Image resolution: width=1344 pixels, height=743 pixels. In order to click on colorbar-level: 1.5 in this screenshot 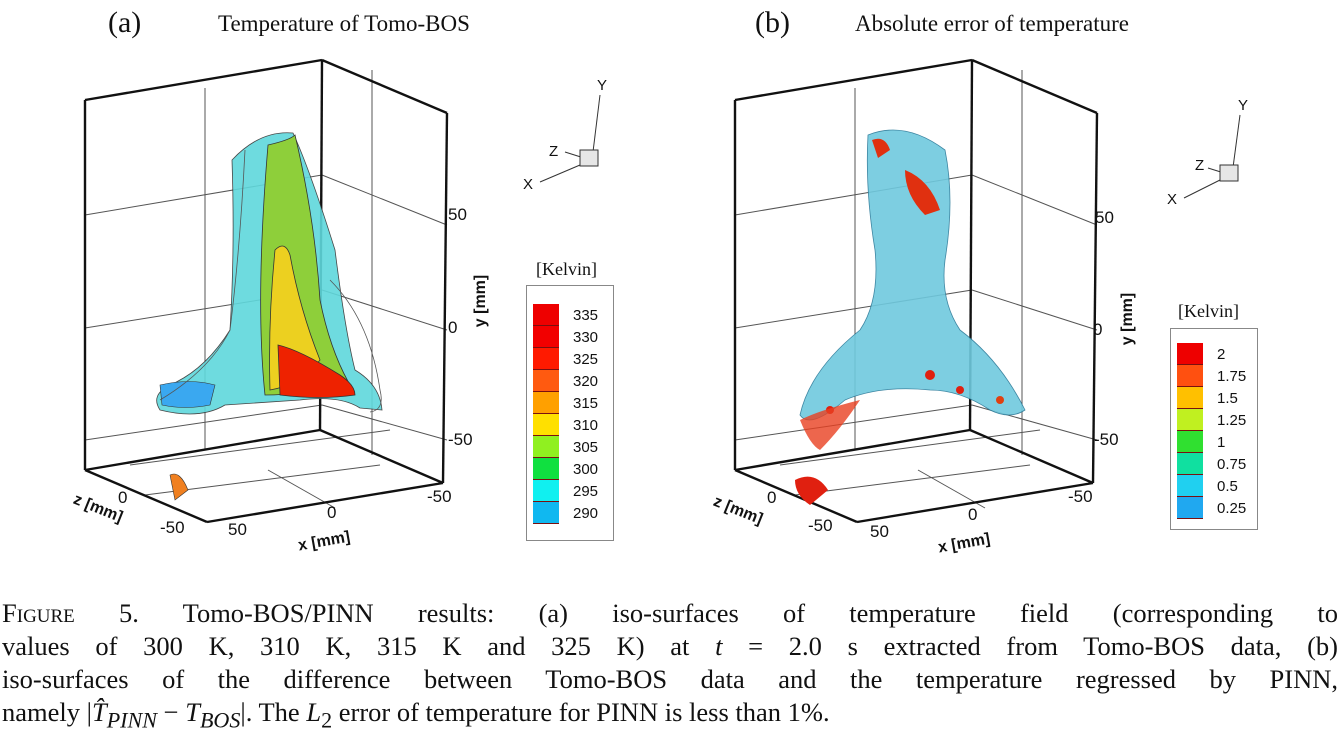, I will do `click(1211, 398)`.